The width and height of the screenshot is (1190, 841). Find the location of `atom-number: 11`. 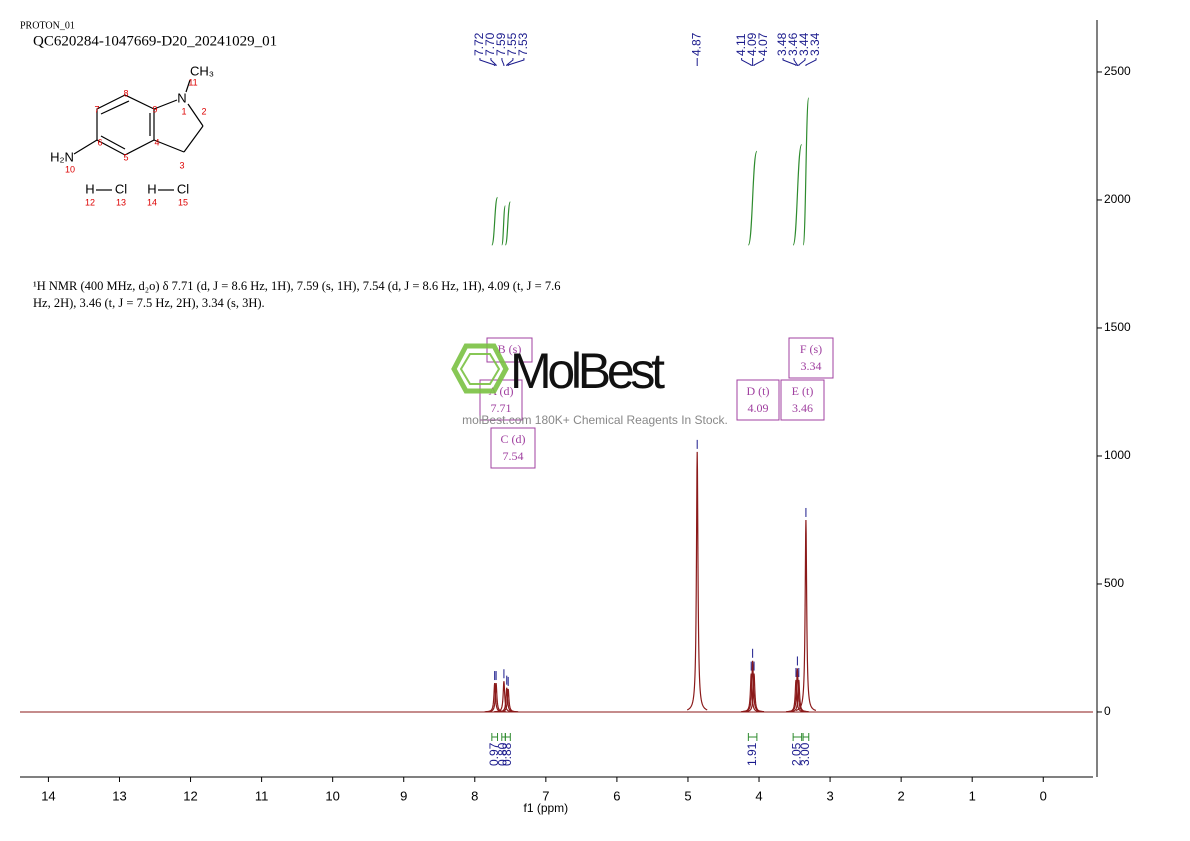

atom-number: 11 is located at coordinates (192, 82).